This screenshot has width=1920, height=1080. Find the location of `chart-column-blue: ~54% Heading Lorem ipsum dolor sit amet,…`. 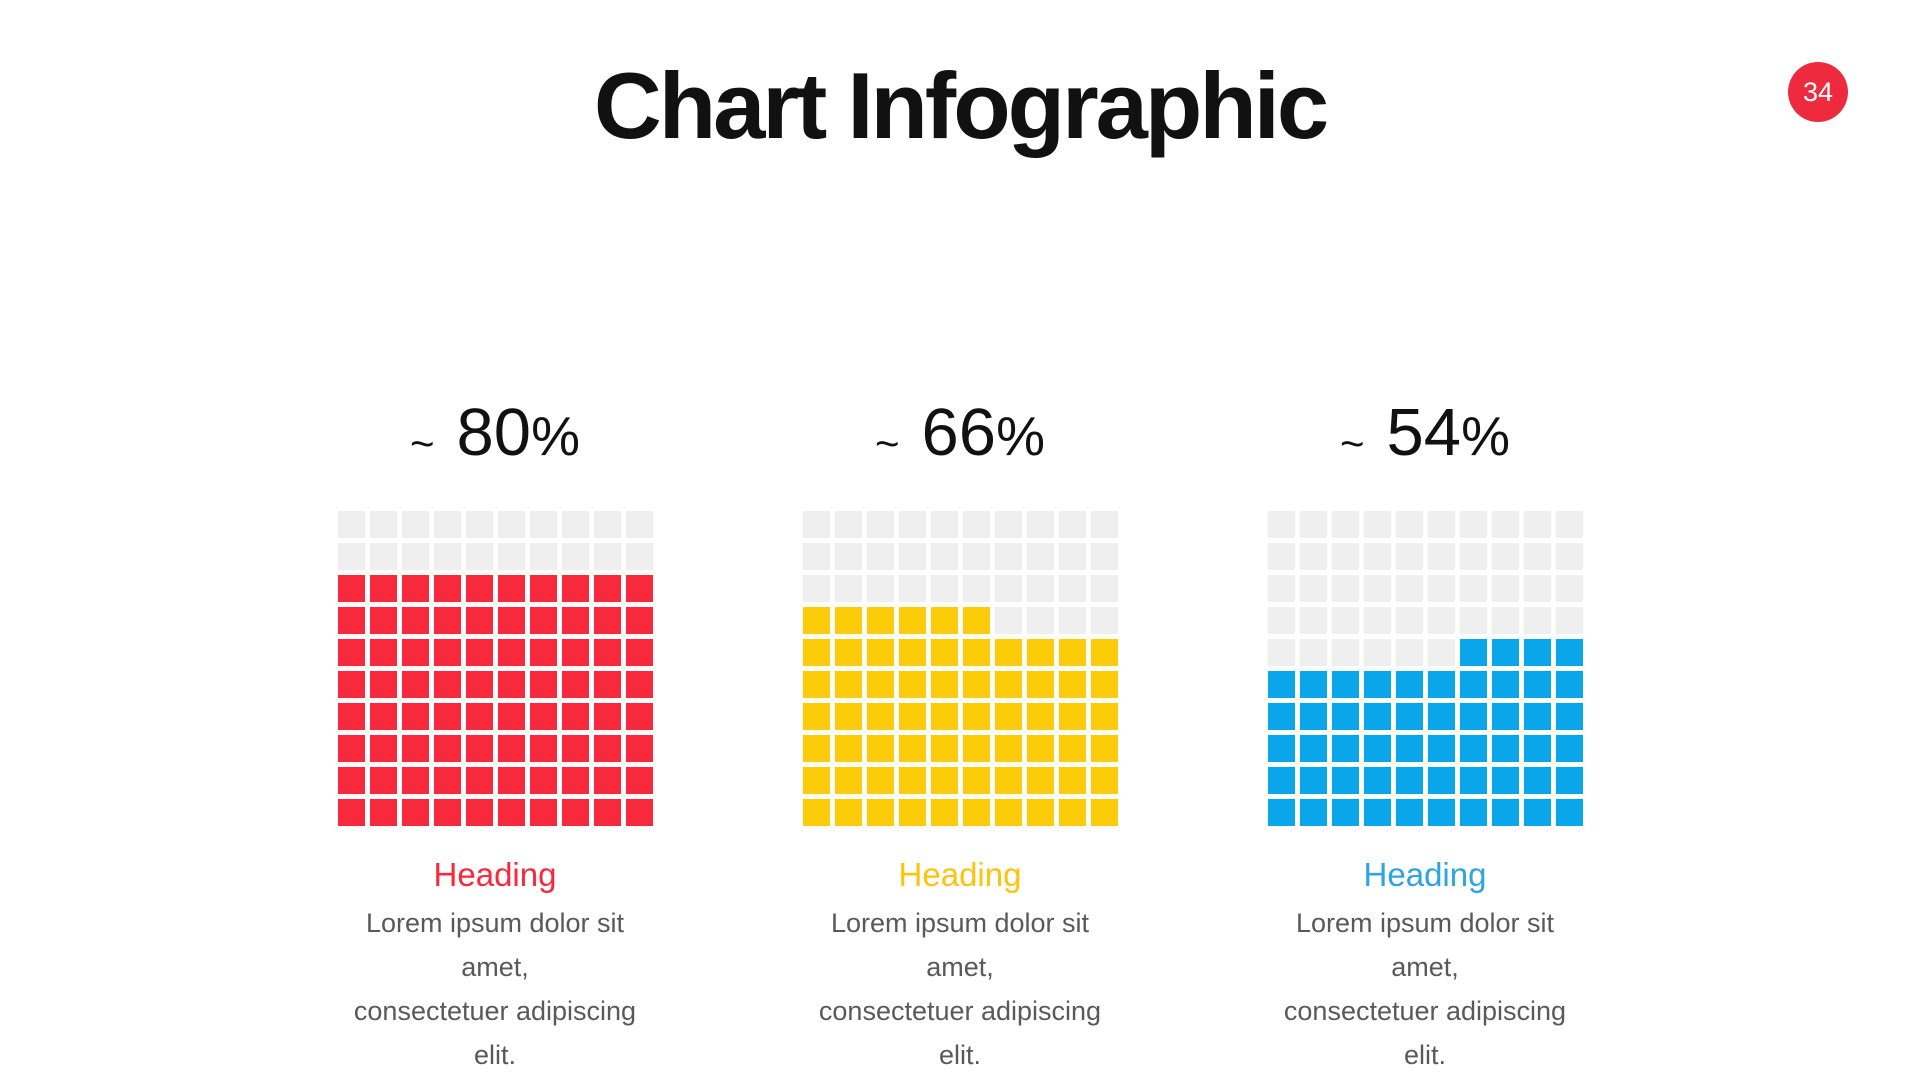

chart-column-blue: ~54% Heading Lorem ipsum dolor sit amet,… is located at coordinates (1425, 738).